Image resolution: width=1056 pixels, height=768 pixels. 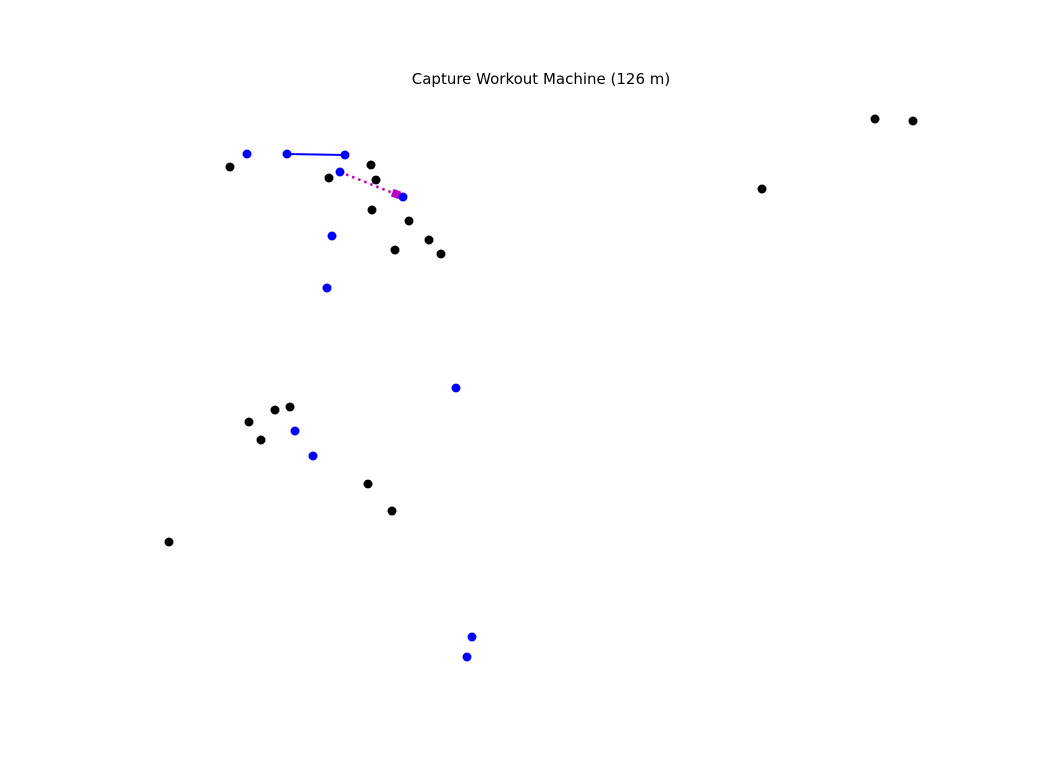 I want to click on chart-title: Capture Workout Machine (126 m), so click(x=541, y=79).